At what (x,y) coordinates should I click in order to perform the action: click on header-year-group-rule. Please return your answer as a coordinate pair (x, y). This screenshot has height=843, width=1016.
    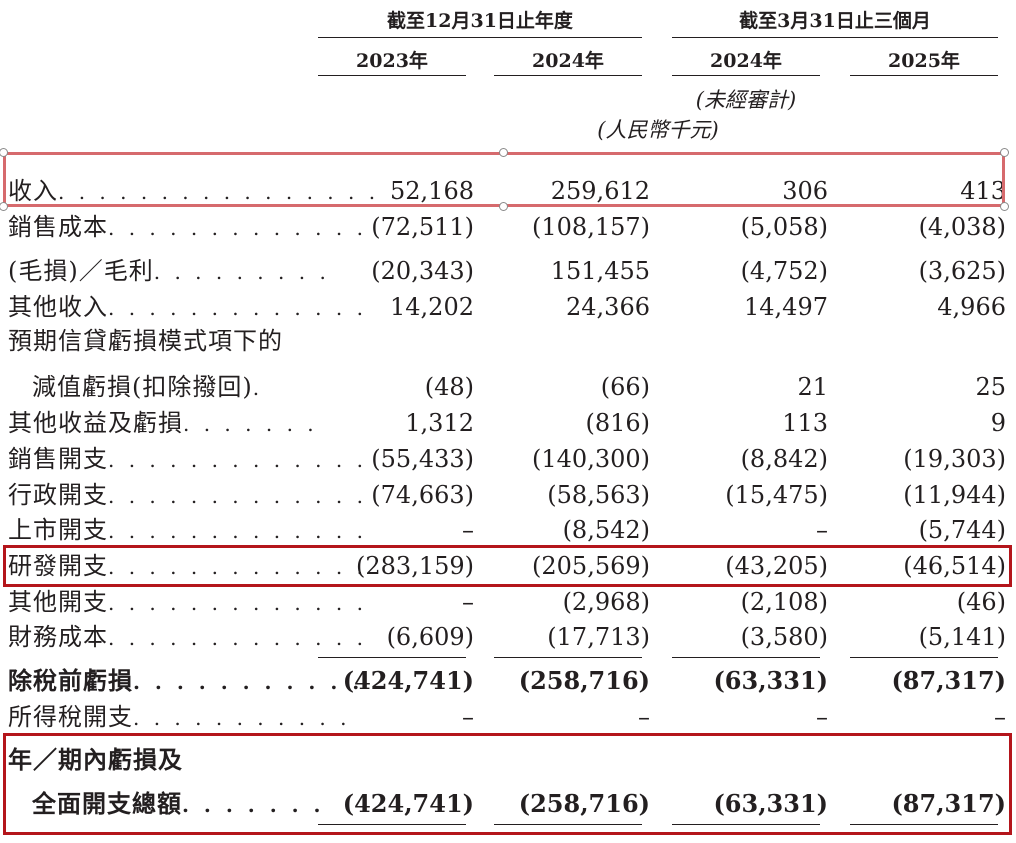
    Looking at the image, I should click on (480, 37).